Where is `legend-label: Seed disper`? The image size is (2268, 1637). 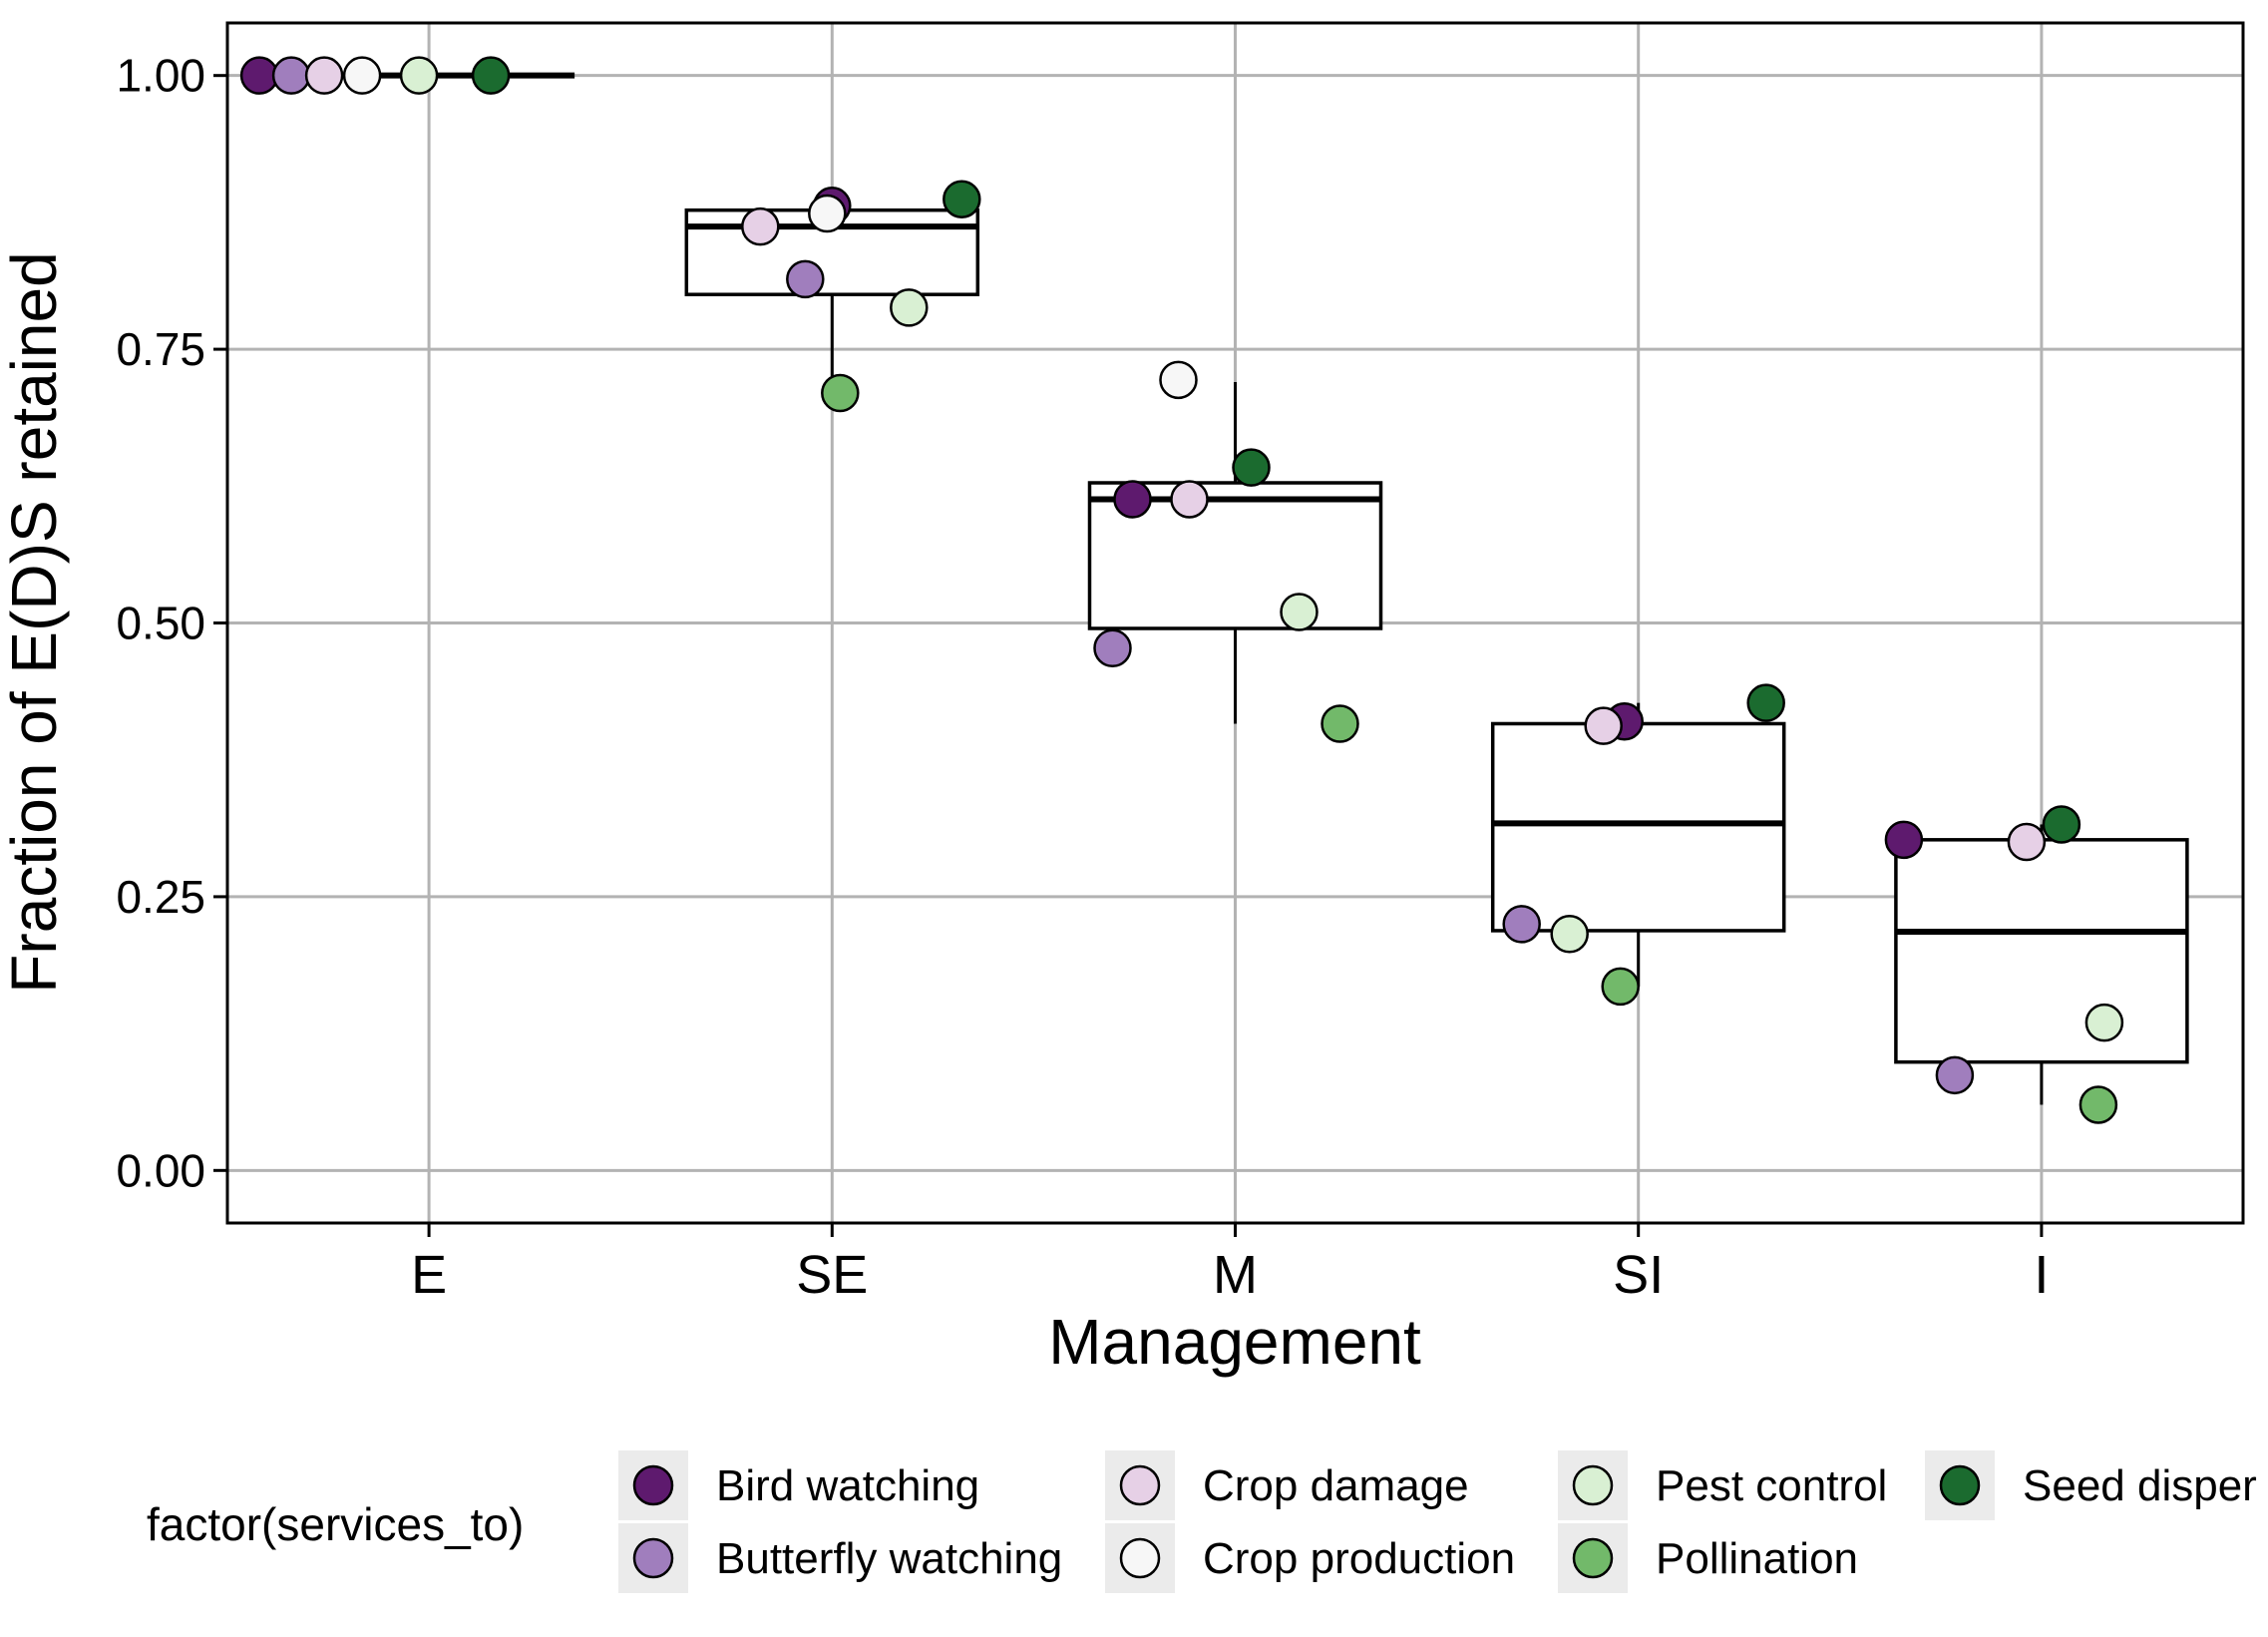
legend-label: Seed disper is located at coordinates (2140, 1485).